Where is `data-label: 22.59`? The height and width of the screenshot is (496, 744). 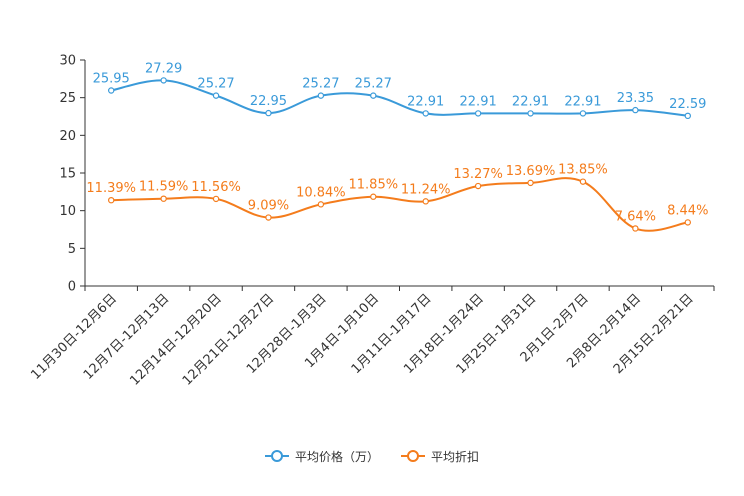 data-label: 22.59 is located at coordinates (687, 104).